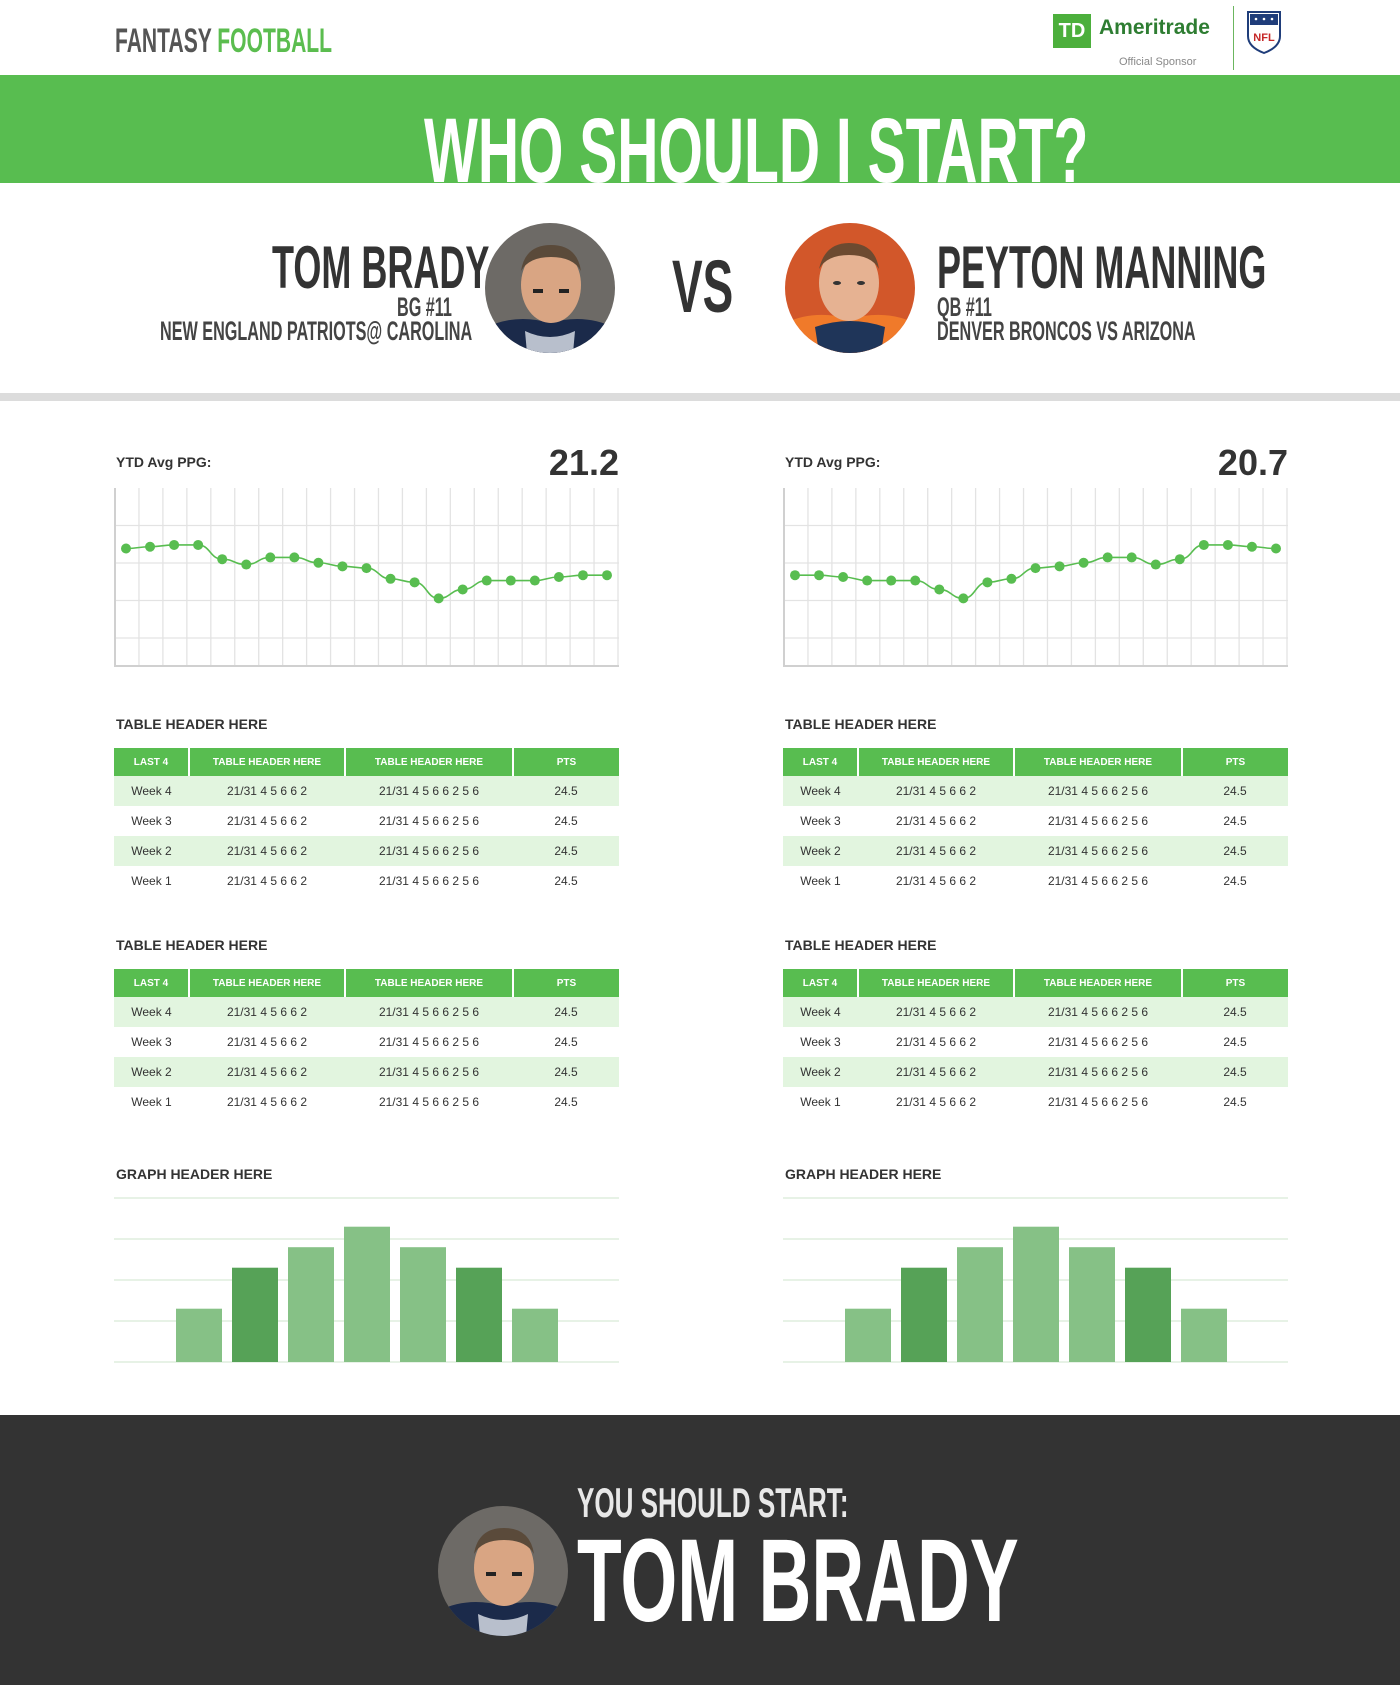 This screenshot has height=1685, width=1400. I want to click on player1-photo-icon, so click(550, 288).